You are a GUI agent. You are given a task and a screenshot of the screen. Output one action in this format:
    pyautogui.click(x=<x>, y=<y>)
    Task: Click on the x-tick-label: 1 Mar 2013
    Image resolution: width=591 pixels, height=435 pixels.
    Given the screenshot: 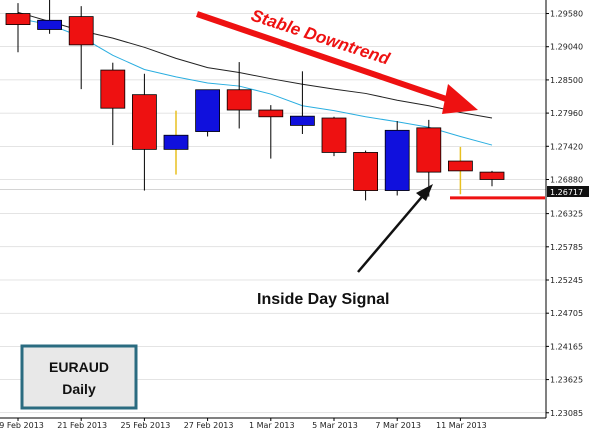 What is the action you would take?
    pyautogui.click(x=272, y=425)
    